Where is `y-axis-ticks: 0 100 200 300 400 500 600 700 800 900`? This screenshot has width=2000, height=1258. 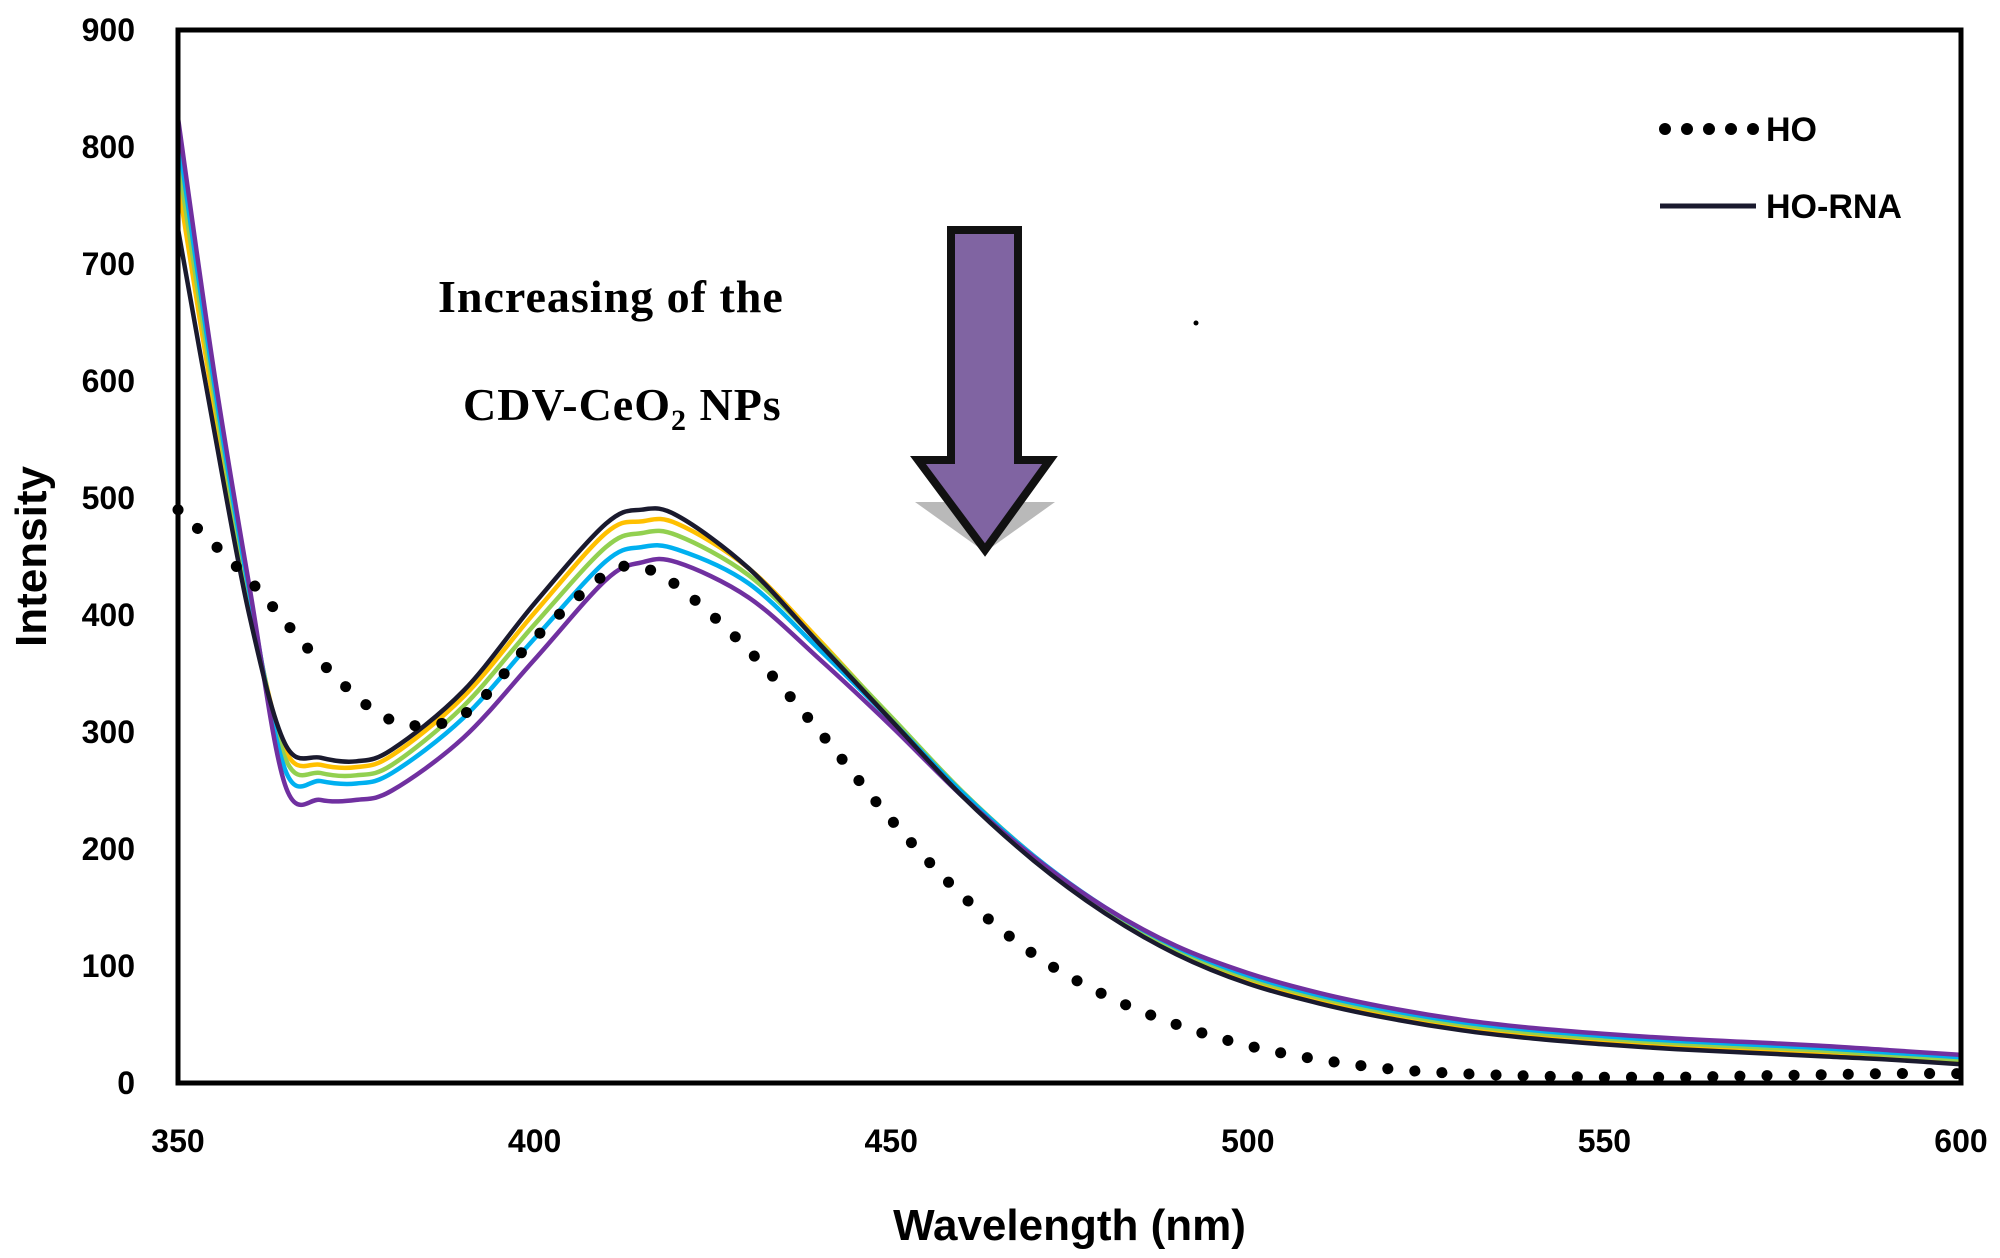 y-axis-ticks: 0 100 200 300 400 500 600 700 800 900 is located at coordinates (108, 556).